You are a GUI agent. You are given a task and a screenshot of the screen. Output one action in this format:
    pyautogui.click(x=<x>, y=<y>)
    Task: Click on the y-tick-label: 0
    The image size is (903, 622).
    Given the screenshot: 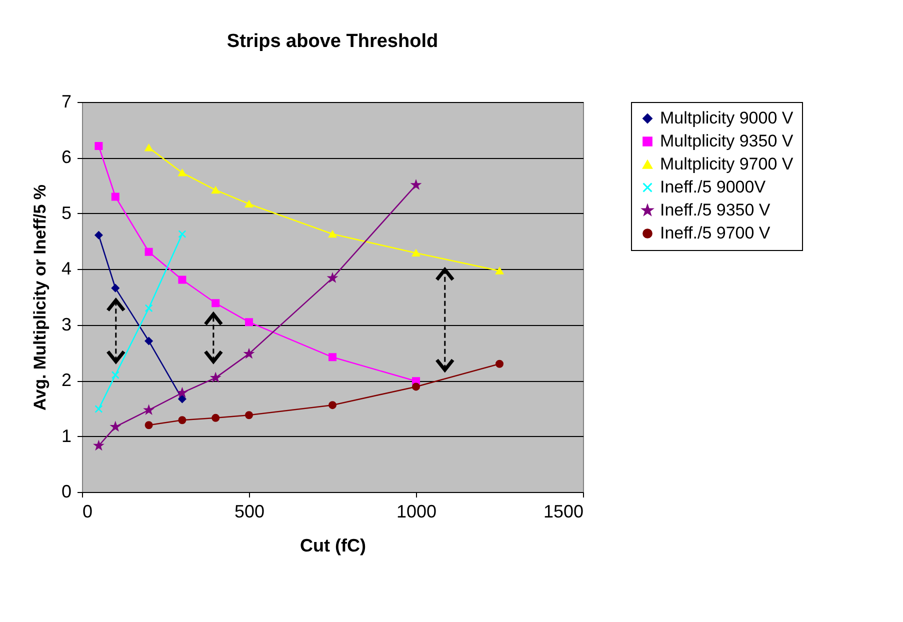 What is the action you would take?
    pyautogui.click(x=66, y=492)
    